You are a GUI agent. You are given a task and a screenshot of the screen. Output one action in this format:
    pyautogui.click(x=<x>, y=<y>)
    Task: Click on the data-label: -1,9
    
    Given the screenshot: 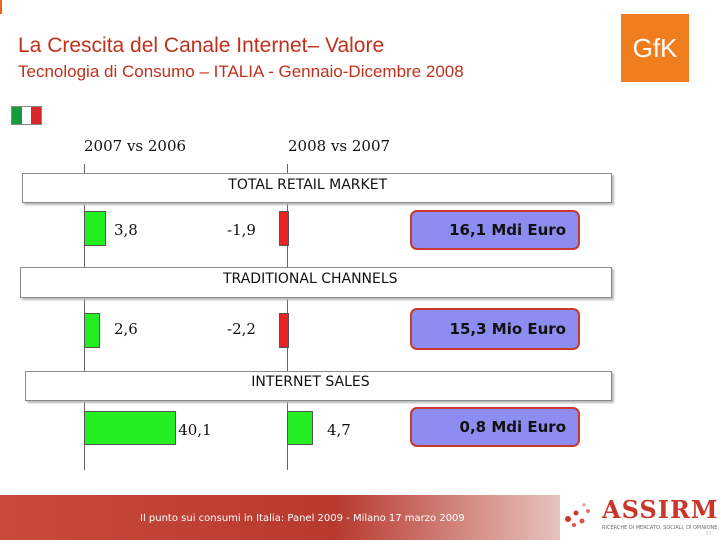 What is the action you would take?
    pyautogui.click(x=241, y=230)
    